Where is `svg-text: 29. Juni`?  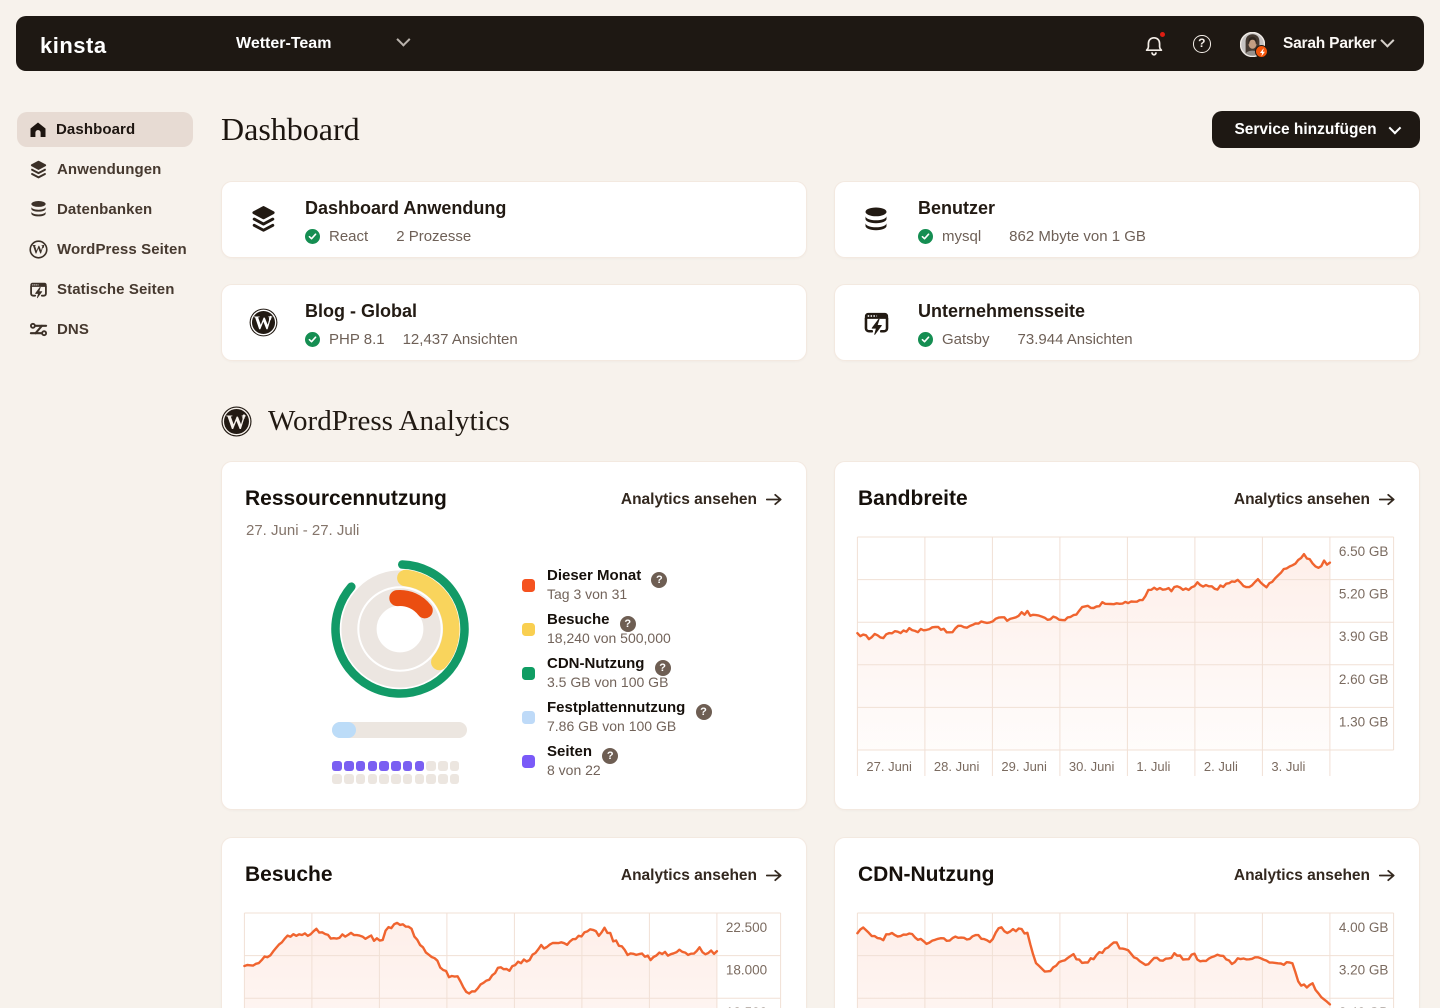 svg-text: 29. Juni is located at coordinates (1024, 766).